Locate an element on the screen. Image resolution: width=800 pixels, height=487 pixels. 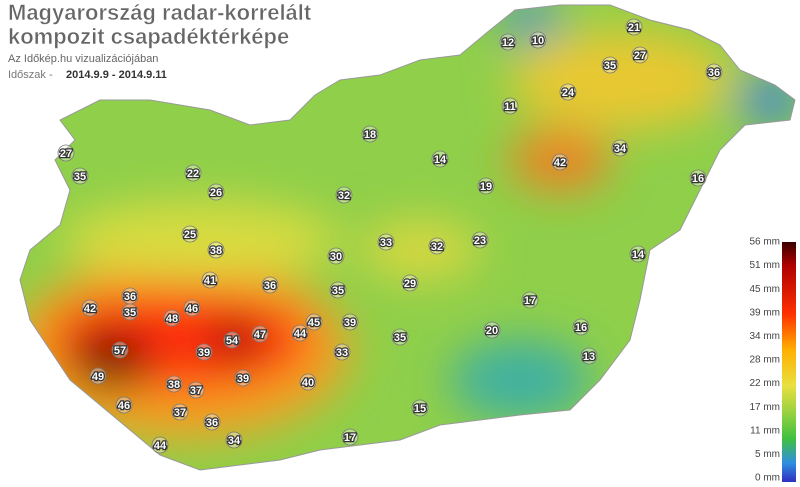
station-value: 54 is located at coordinates (232, 341).